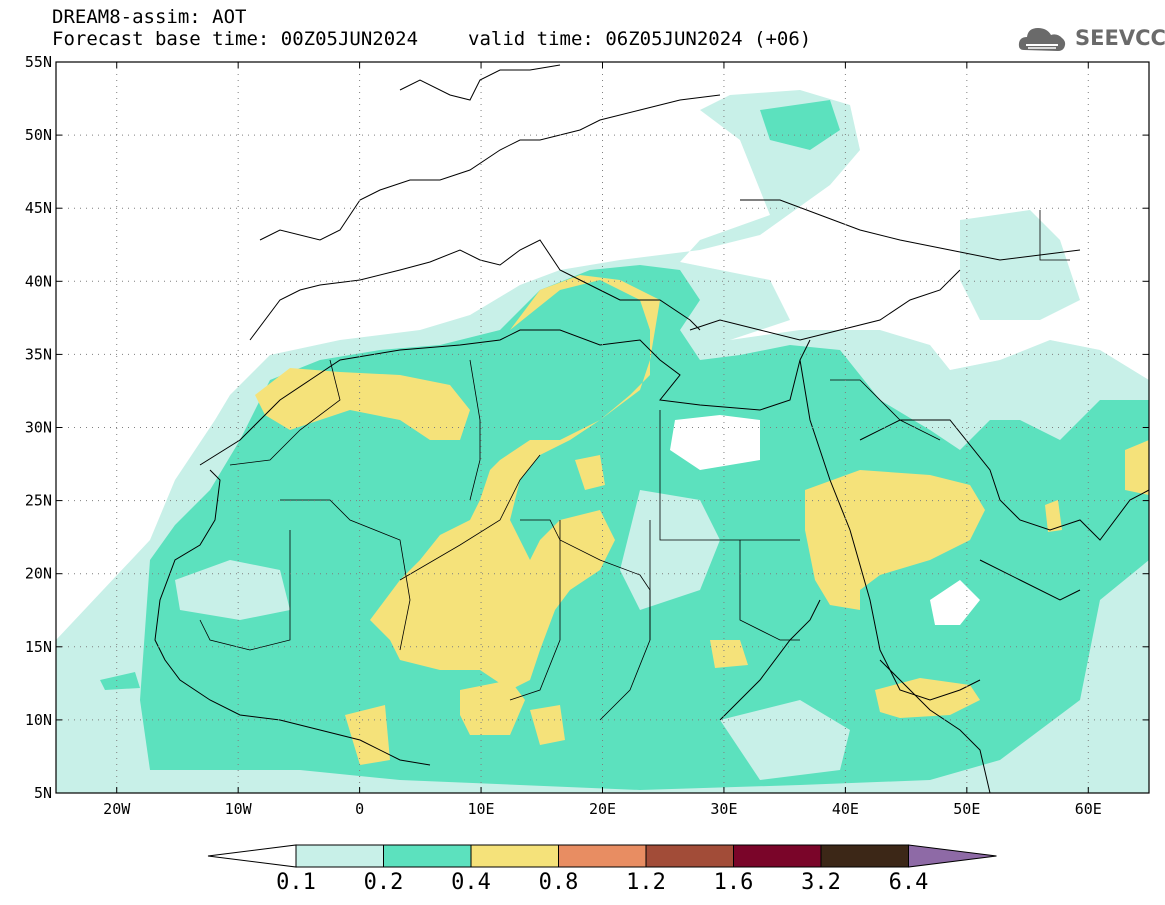 Image resolution: width=1165 pixels, height=905 pixels. Describe the element at coordinates (149, 17) in the screenshot. I see `map-title: DREAM8-assim: AOT` at that location.